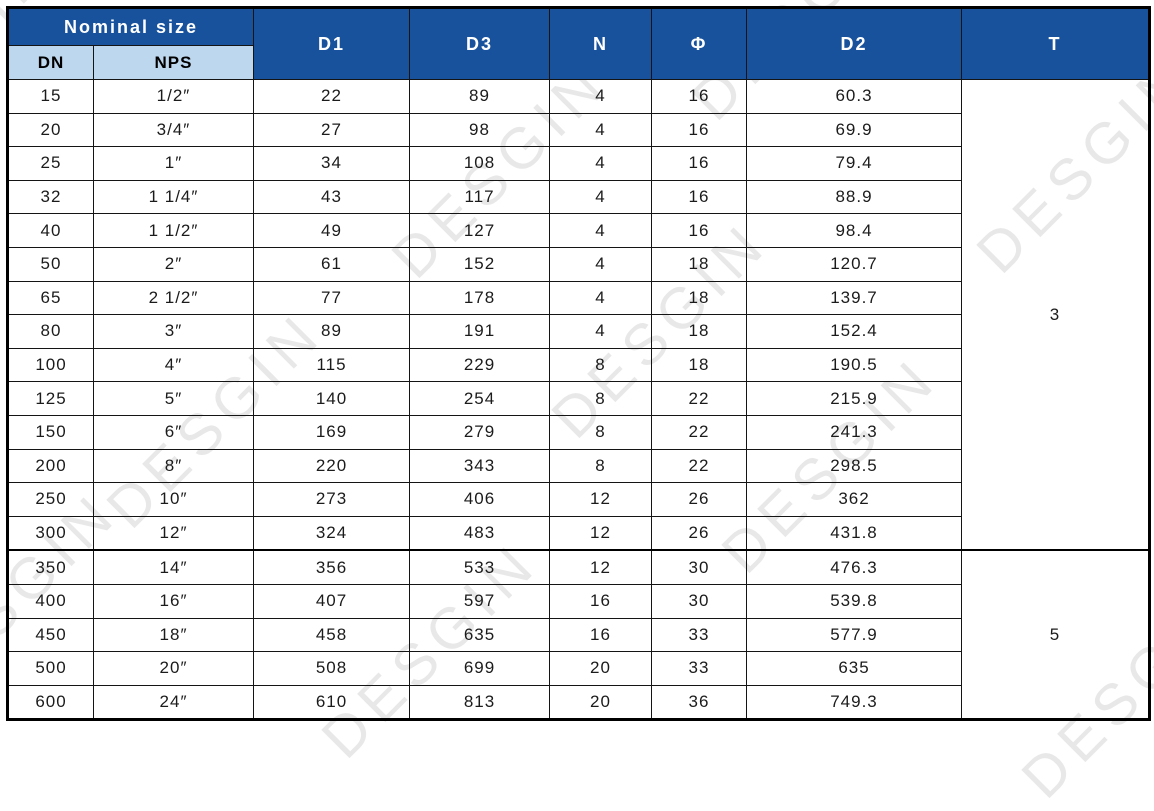 The image size is (1154, 811). I want to click on table-row: 100 4″ 115 229 8 18 190.5, so click(578, 365).